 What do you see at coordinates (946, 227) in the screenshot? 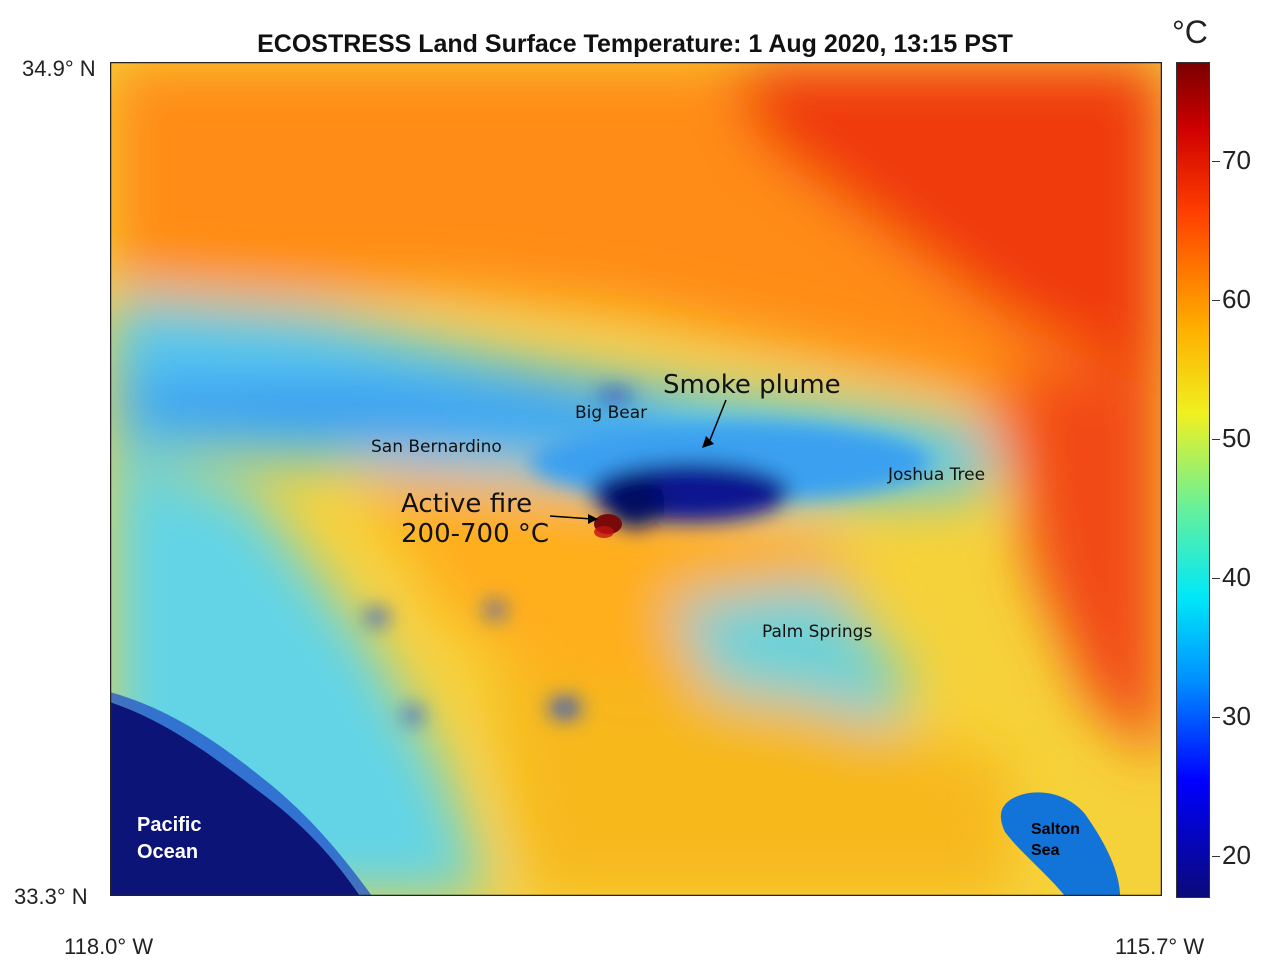
I see `very-hot-northeast` at bounding box center [946, 227].